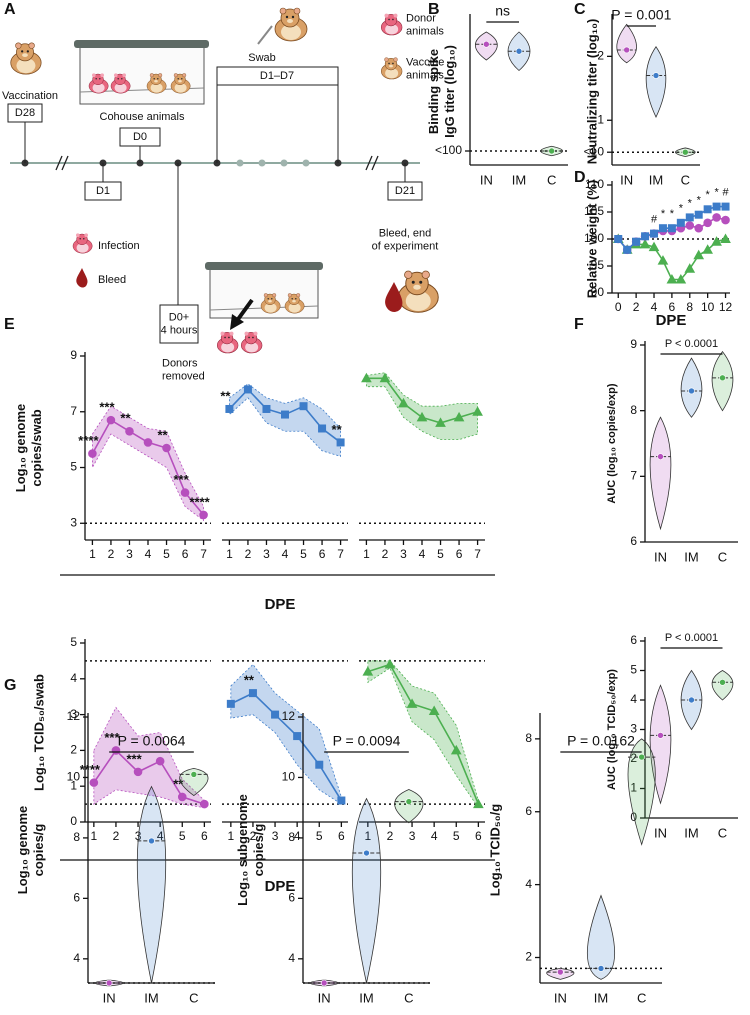 The height and width of the screenshot is (1015, 750). I want to click on y-tick-label: 105, so click(594, 211).